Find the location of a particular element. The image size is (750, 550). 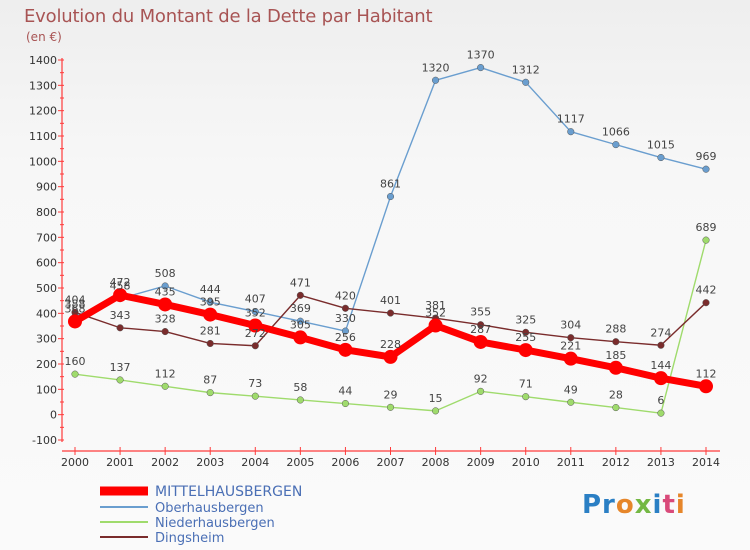

data-label: 137 is located at coordinates (120, 367).